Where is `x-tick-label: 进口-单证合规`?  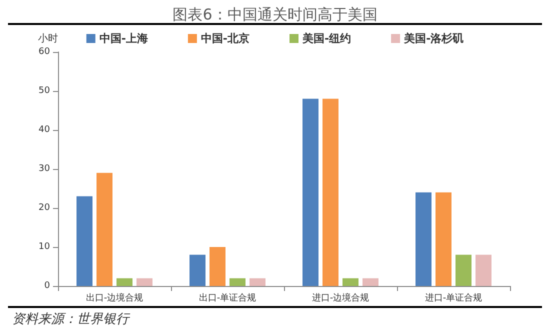
x-tick-label: 进口-单证合规 is located at coordinates (453, 298).